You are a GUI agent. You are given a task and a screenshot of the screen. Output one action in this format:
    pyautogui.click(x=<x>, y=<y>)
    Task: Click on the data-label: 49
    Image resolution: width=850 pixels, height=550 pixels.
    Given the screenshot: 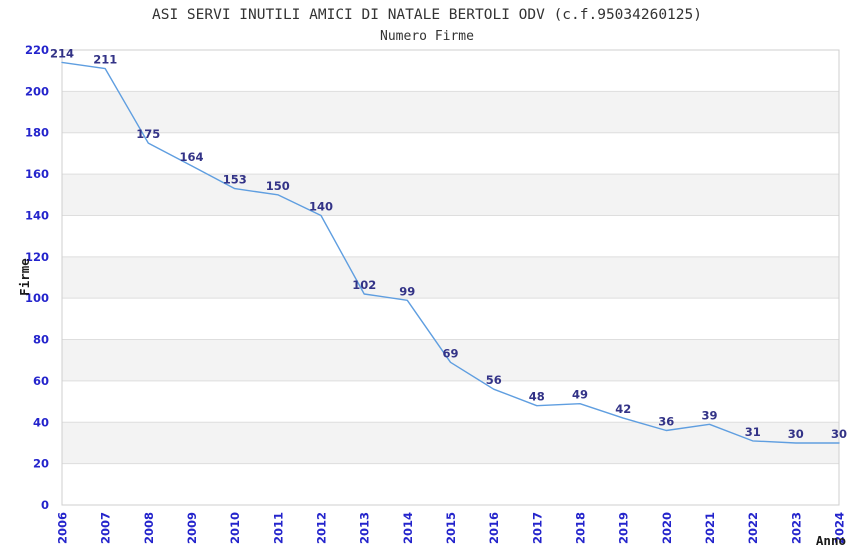 What is the action you would take?
    pyautogui.click(x=580, y=395)
    